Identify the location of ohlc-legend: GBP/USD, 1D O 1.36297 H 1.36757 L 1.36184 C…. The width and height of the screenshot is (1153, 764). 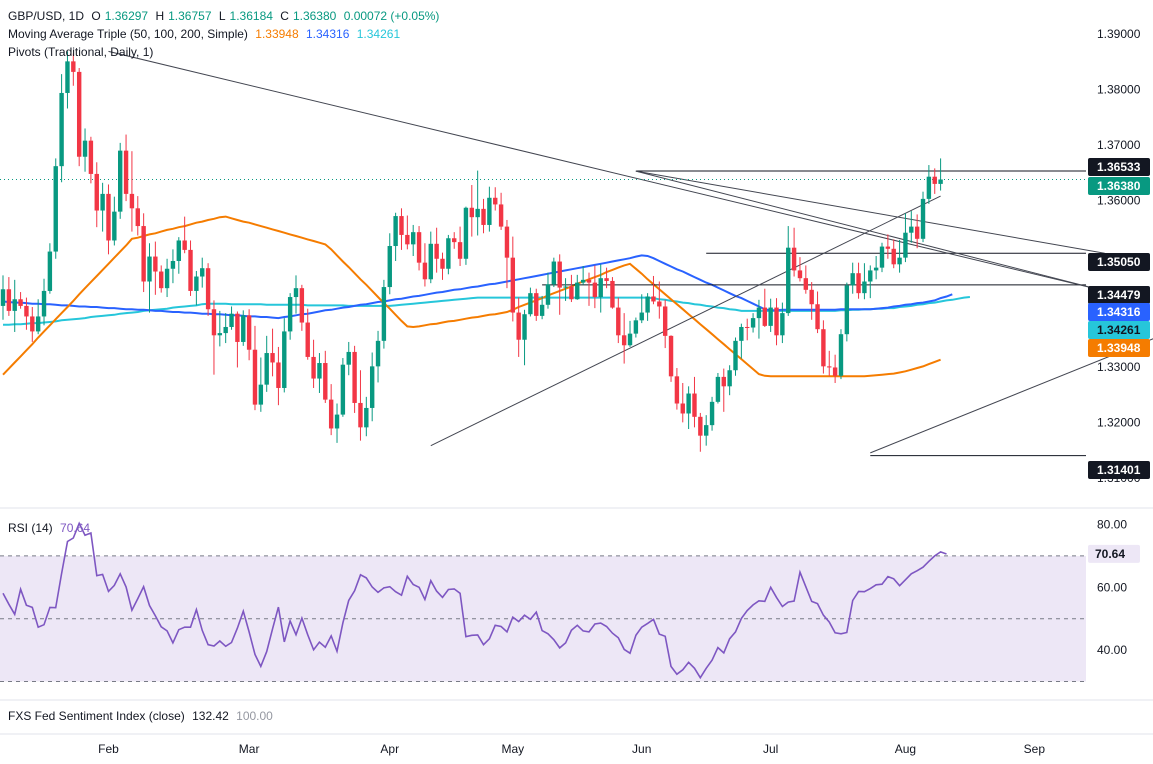
(225, 16).